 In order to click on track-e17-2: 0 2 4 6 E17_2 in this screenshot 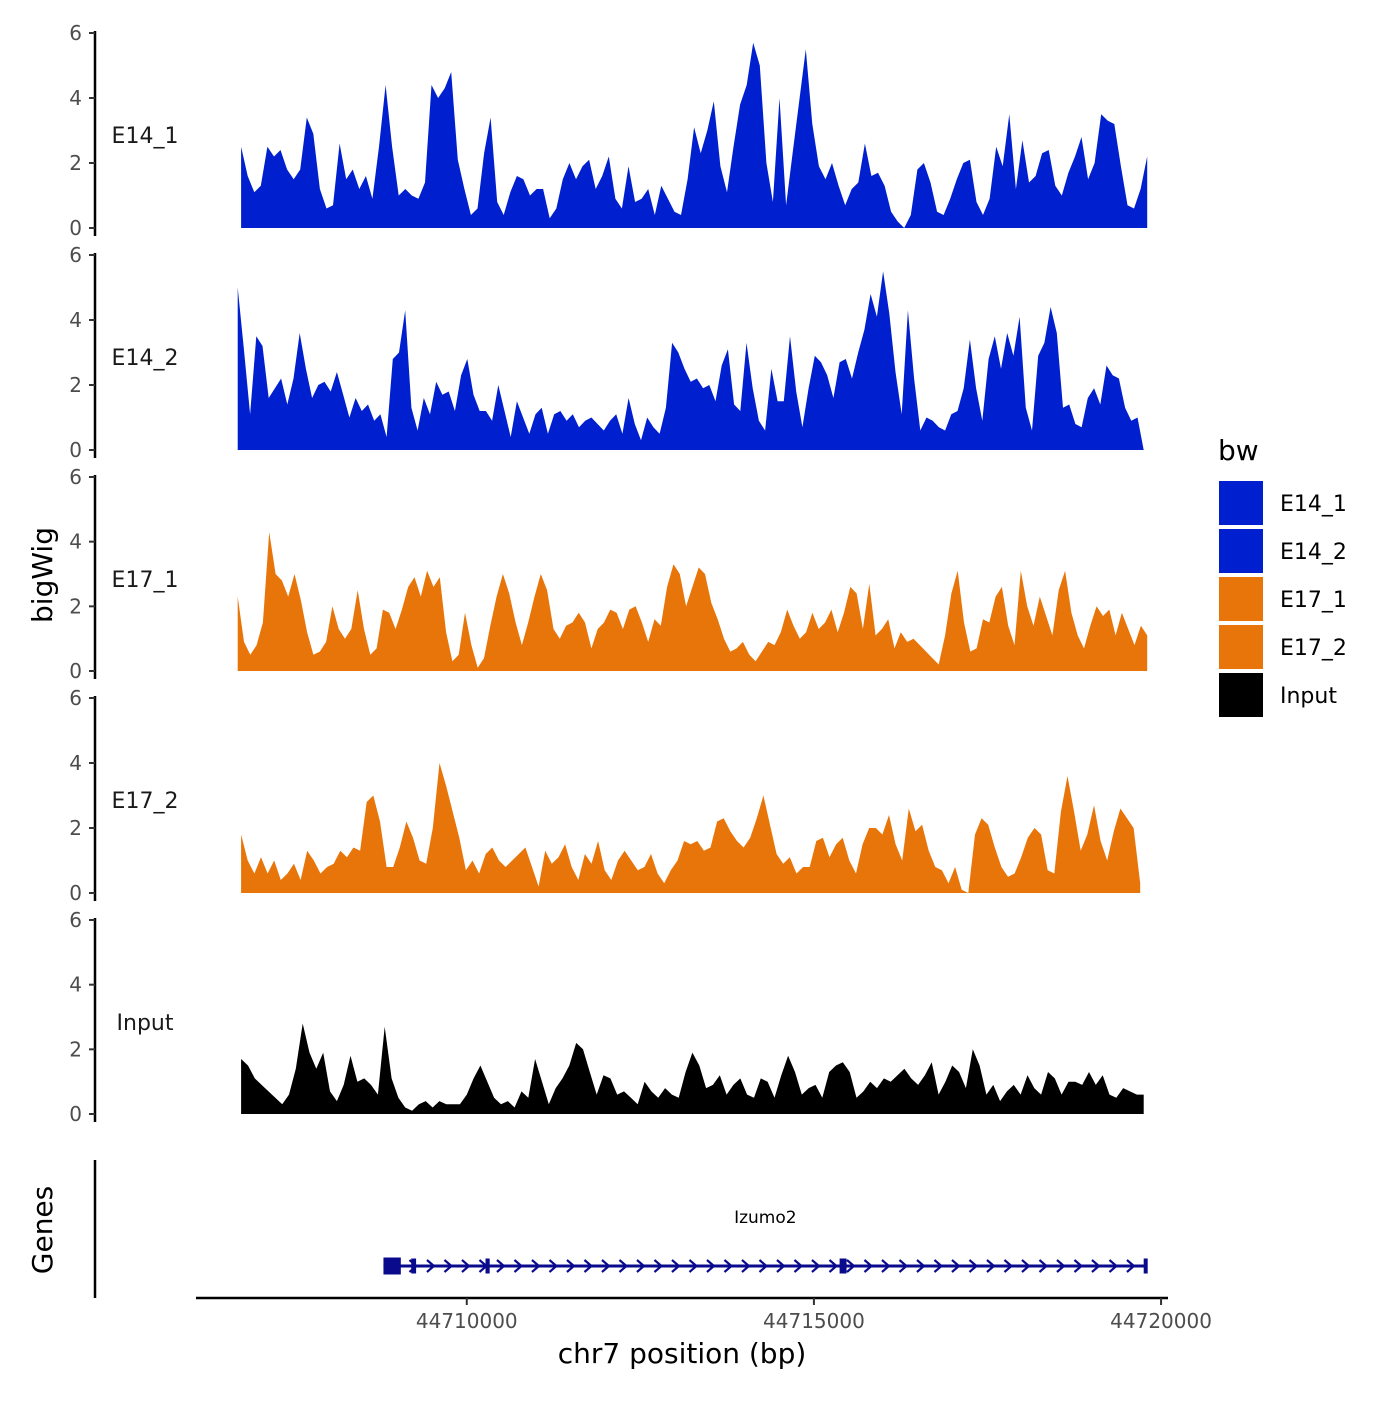, I will do `click(605, 795)`.